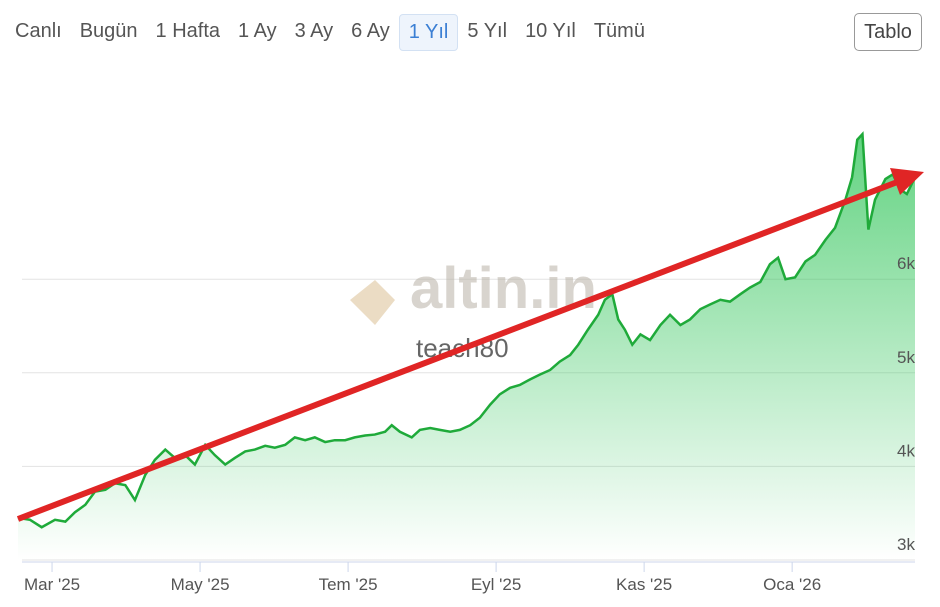 Image resolution: width=940 pixels, height=607 pixels. I want to click on x-tick-label: Mar '25, so click(52, 584).